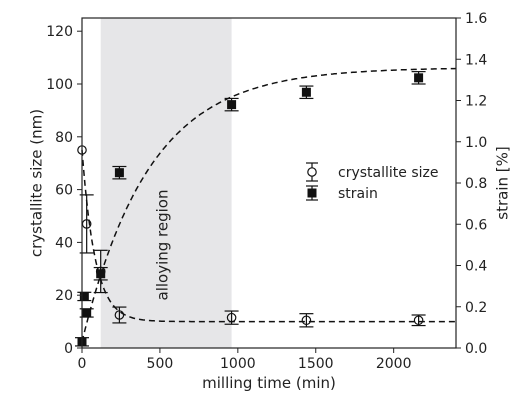 This screenshot has height=403, width=520. Describe the element at coordinates (476, 267) in the screenshot. I see `right-y-tick-label: 0.4` at that location.